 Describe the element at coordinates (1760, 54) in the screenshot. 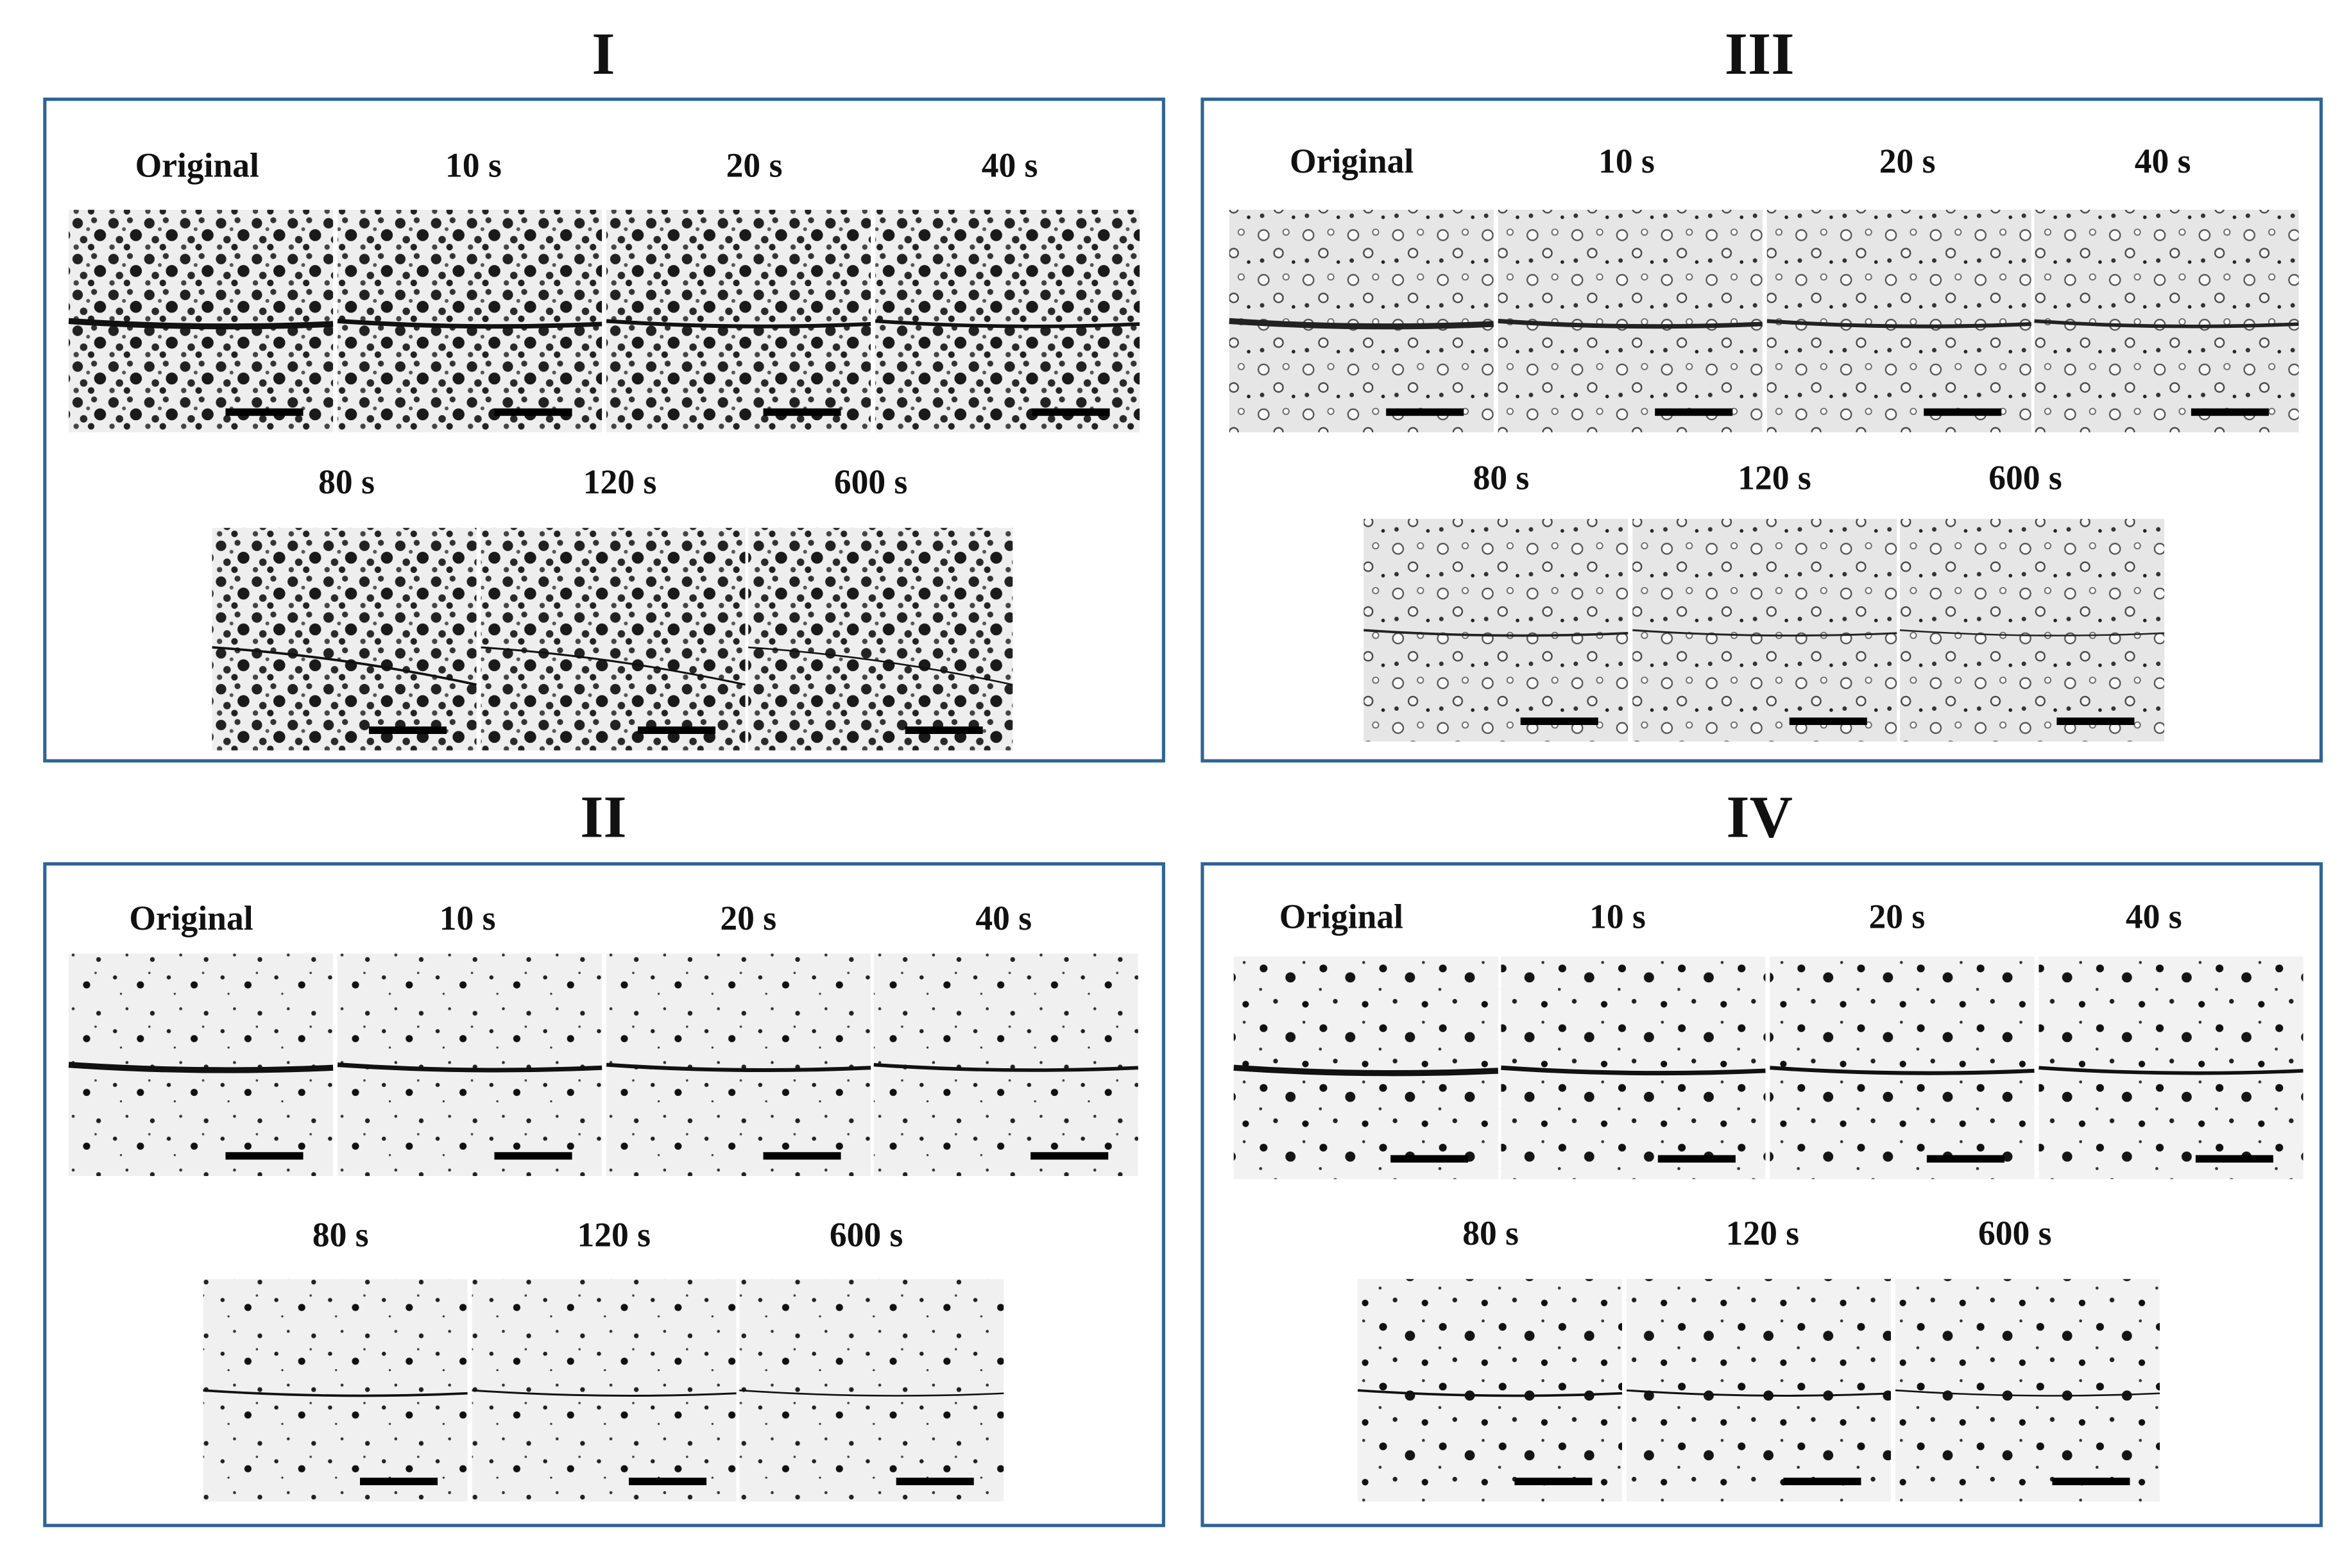

I see `panel-title: III` at that location.